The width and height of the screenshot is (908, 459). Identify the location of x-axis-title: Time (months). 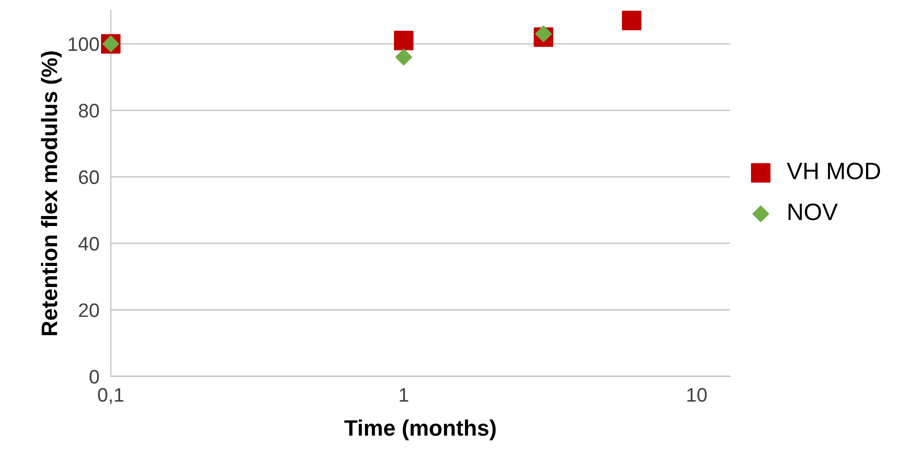
(420, 430).